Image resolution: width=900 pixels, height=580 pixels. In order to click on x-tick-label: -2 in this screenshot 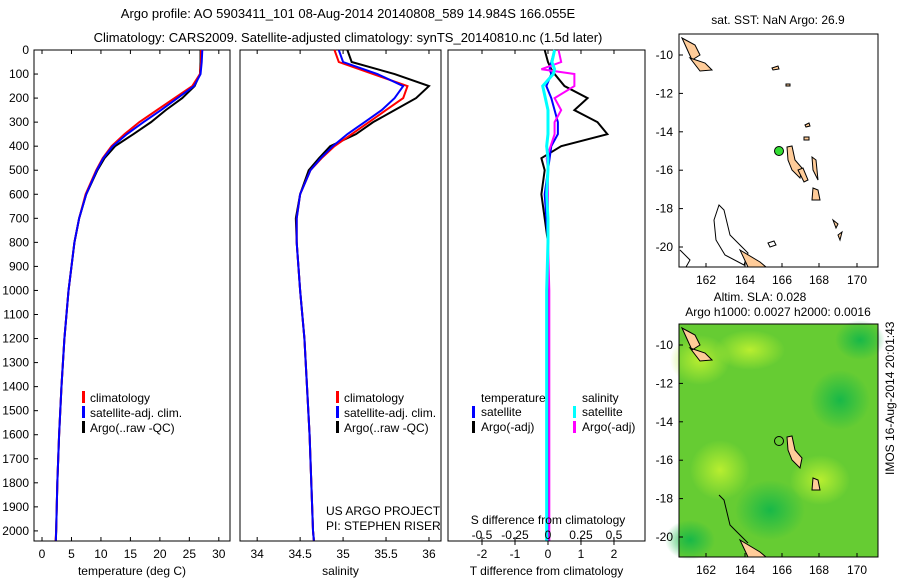, I will do `click(482, 554)`.